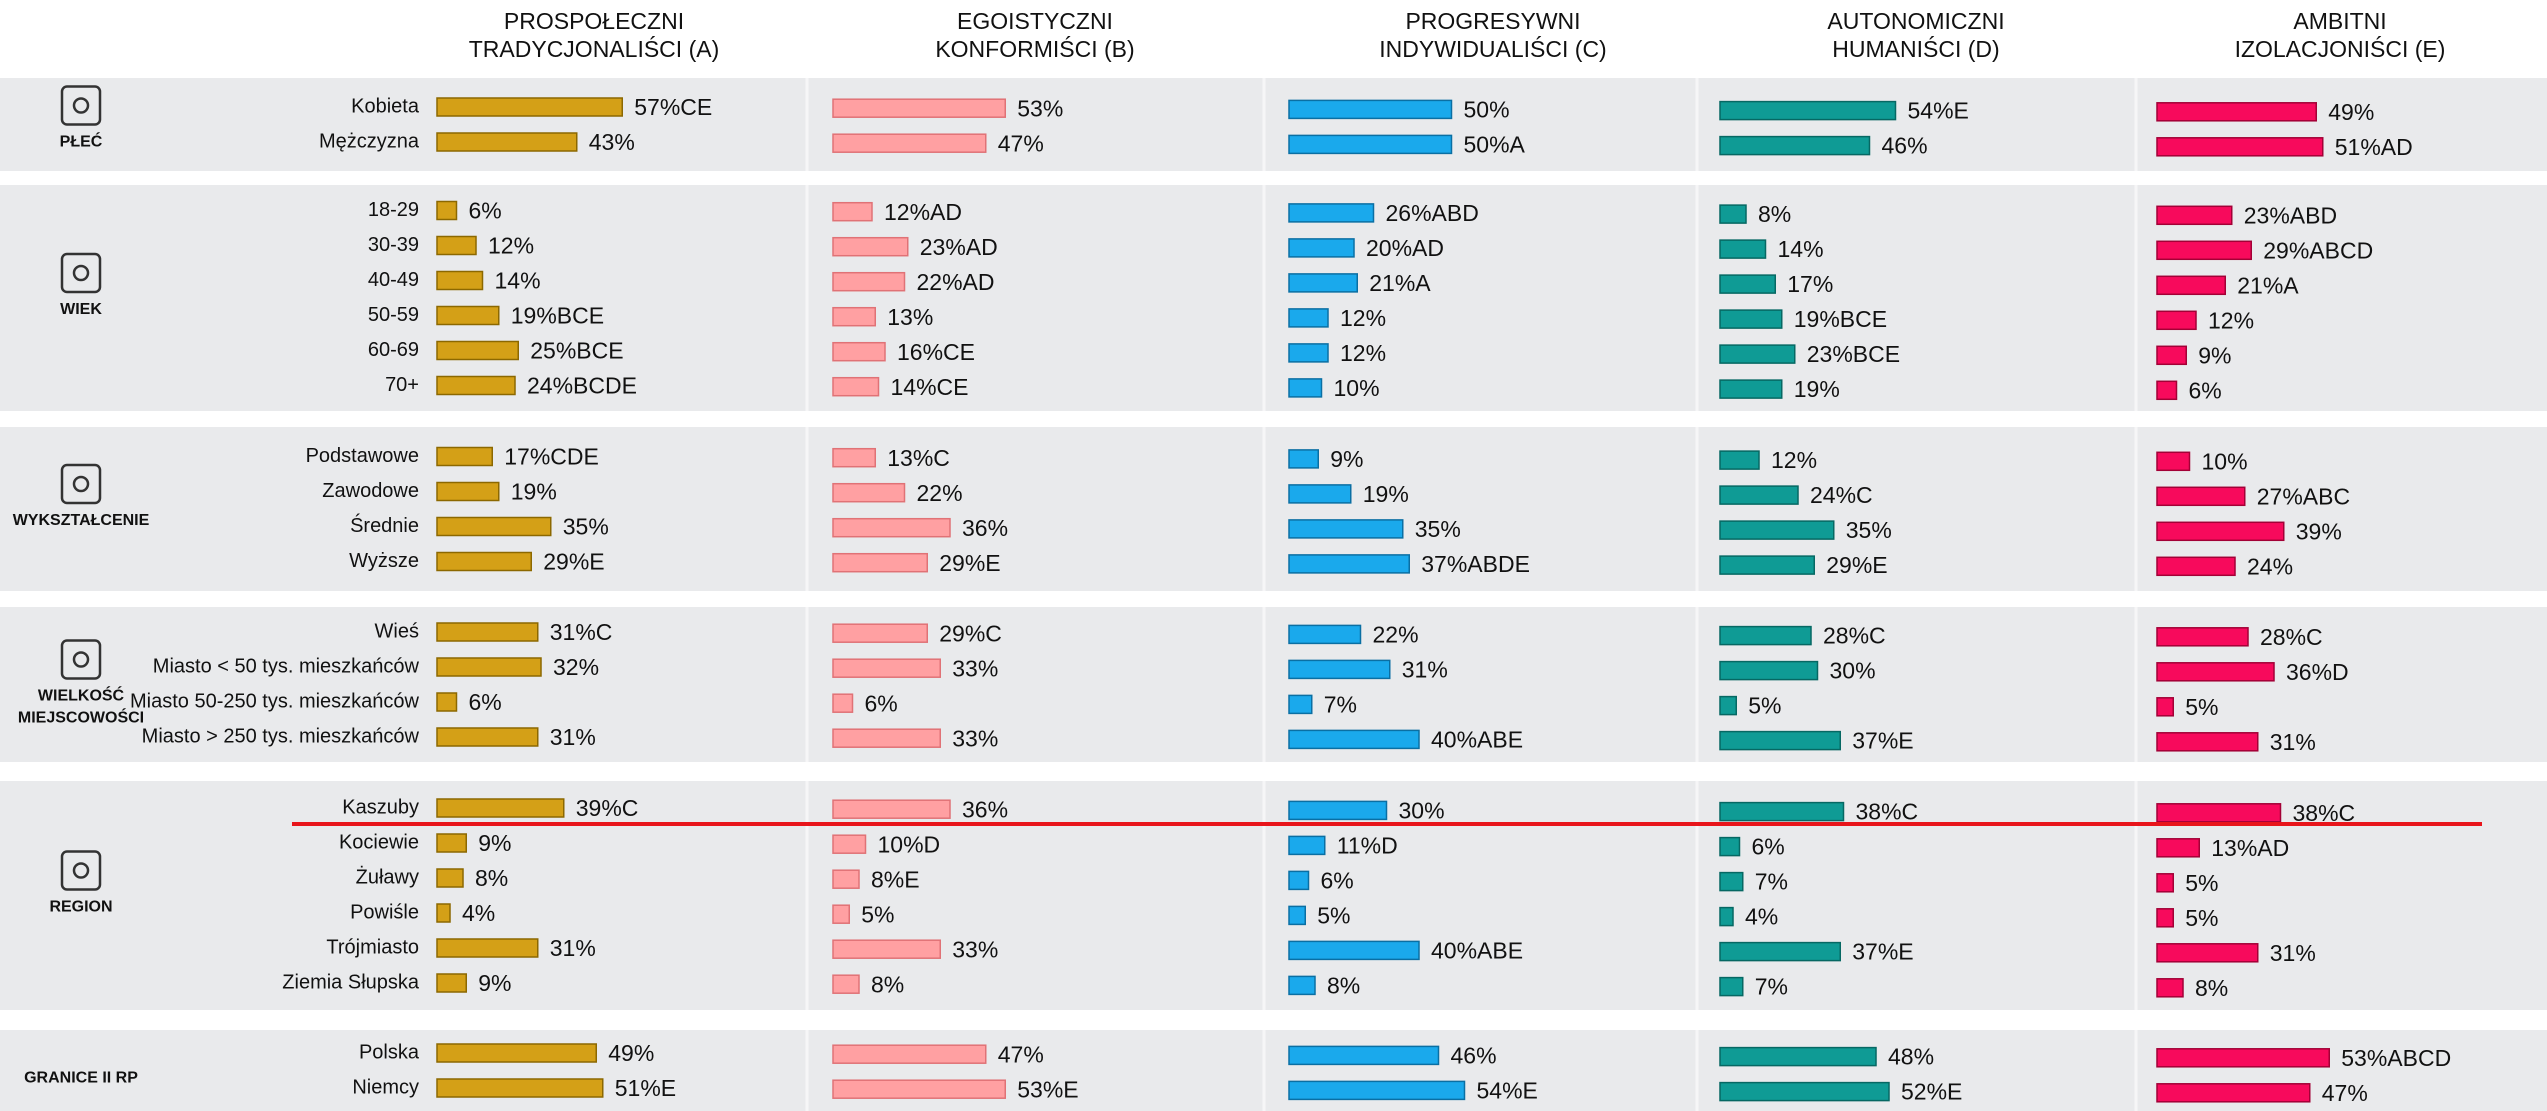  Describe the element at coordinates (2339, 21) in the screenshot. I see `column-header: AMBITNI` at that location.